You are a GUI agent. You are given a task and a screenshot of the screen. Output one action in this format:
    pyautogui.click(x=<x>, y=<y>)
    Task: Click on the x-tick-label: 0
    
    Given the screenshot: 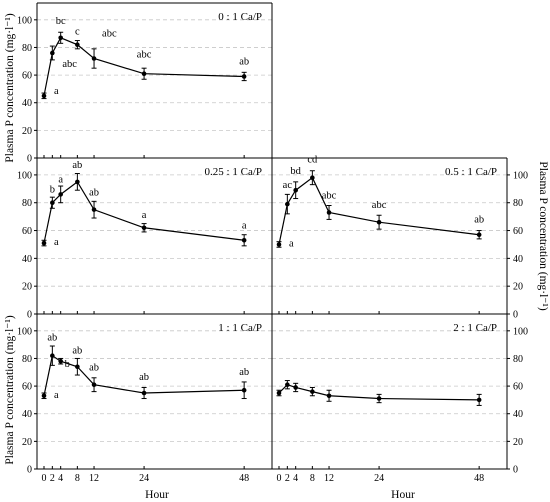 What is the action you would take?
    pyautogui.click(x=279, y=478)
    